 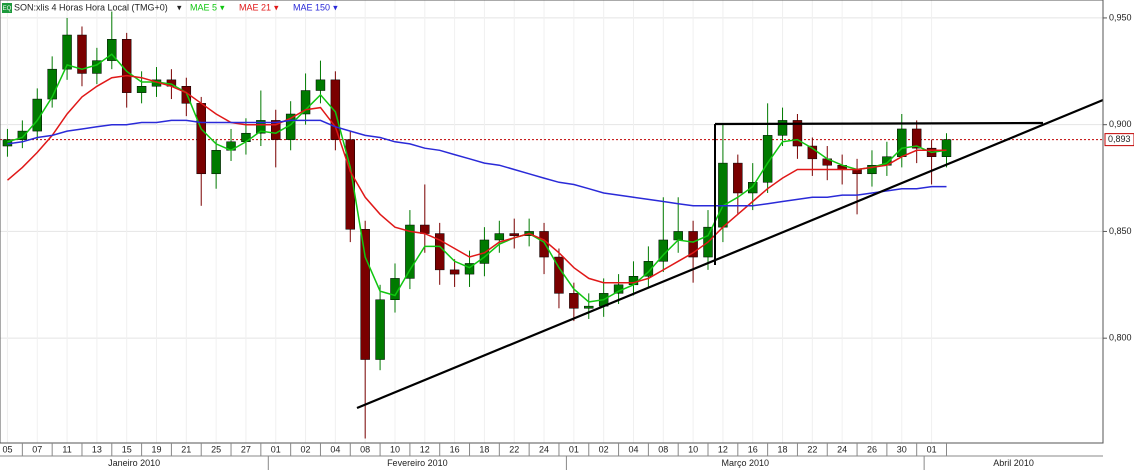 What do you see at coordinates (255, 7) in the screenshot?
I see `legend-entry: MAE 21` at bounding box center [255, 7].